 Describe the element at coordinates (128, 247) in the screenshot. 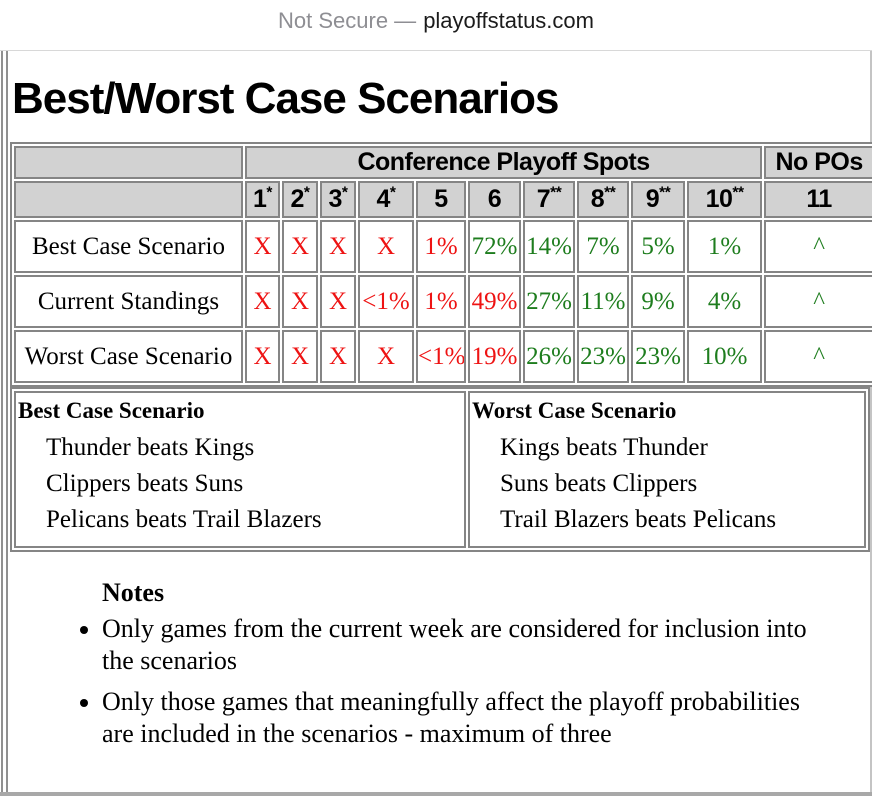

I see `row-label: Best Case Scenario` at that location.